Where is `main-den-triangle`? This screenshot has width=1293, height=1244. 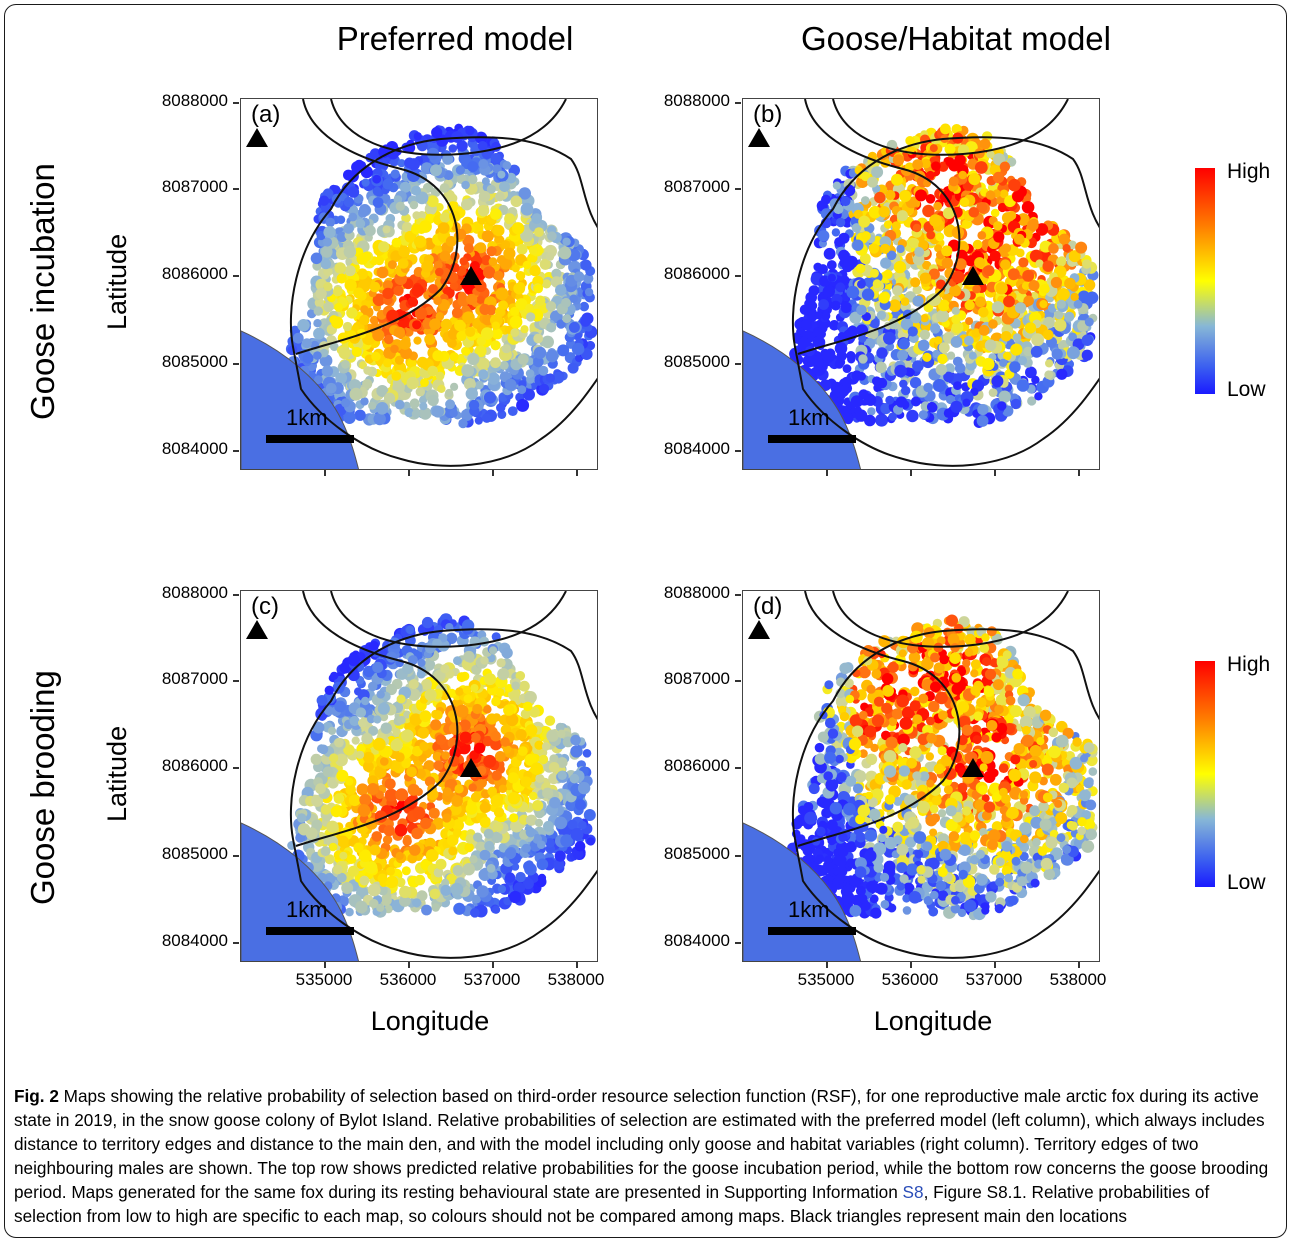 main-den-triangle is located at coordinates (471, 767).